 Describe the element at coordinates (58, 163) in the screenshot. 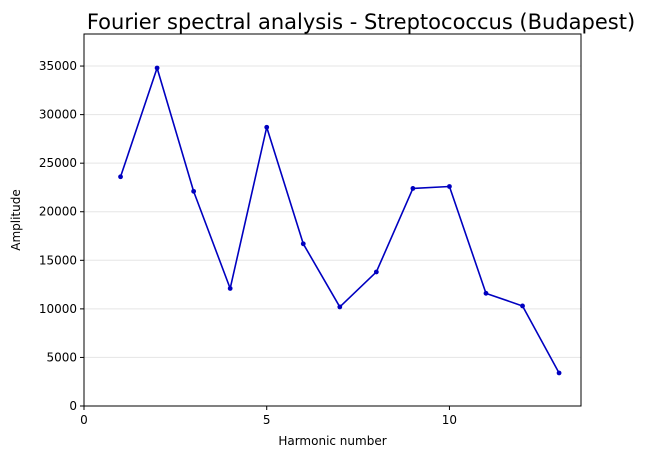

I see `y-tick-label: 25000` at that location.